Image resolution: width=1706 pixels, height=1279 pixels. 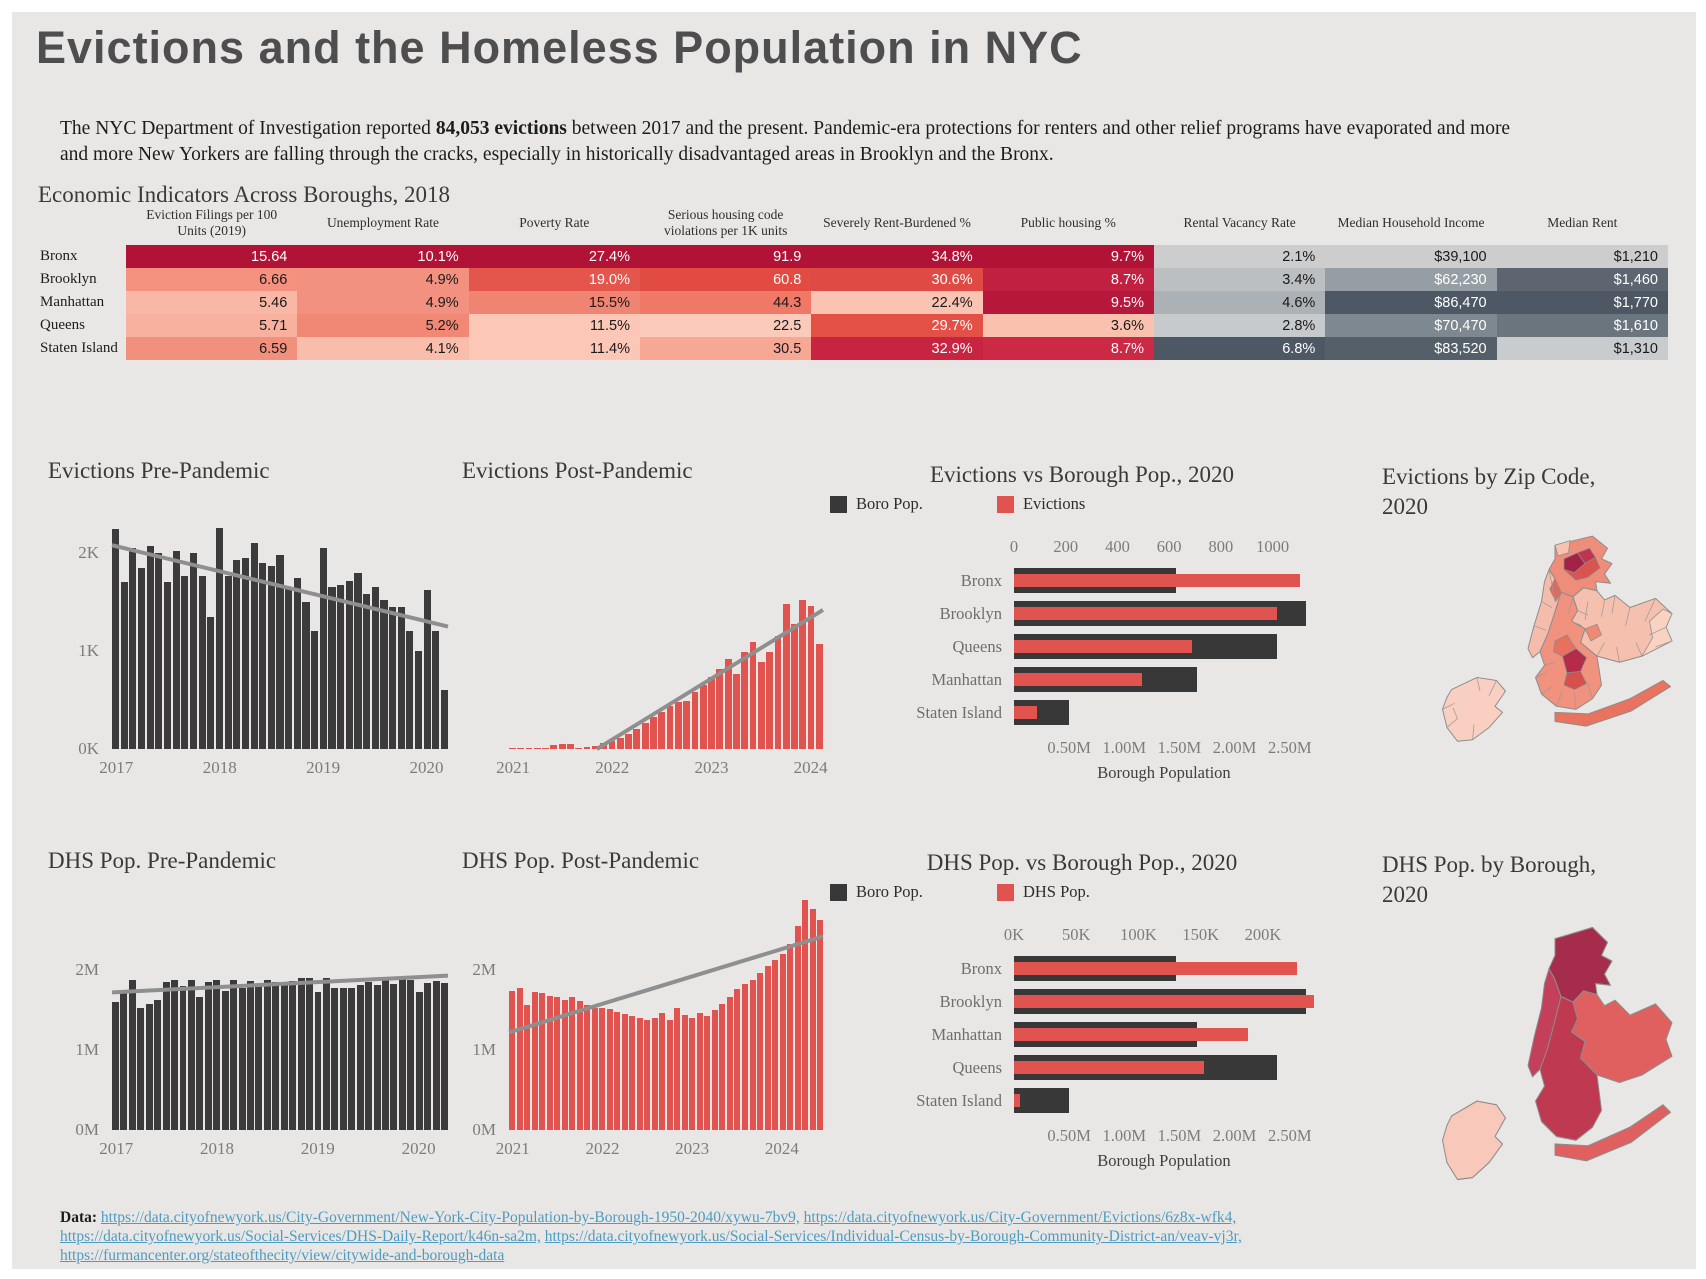 What do you see at coordinates (1474, 1140) in the screenshot?
I see `staten-island-shape` at bounding box center [1474, 1140].